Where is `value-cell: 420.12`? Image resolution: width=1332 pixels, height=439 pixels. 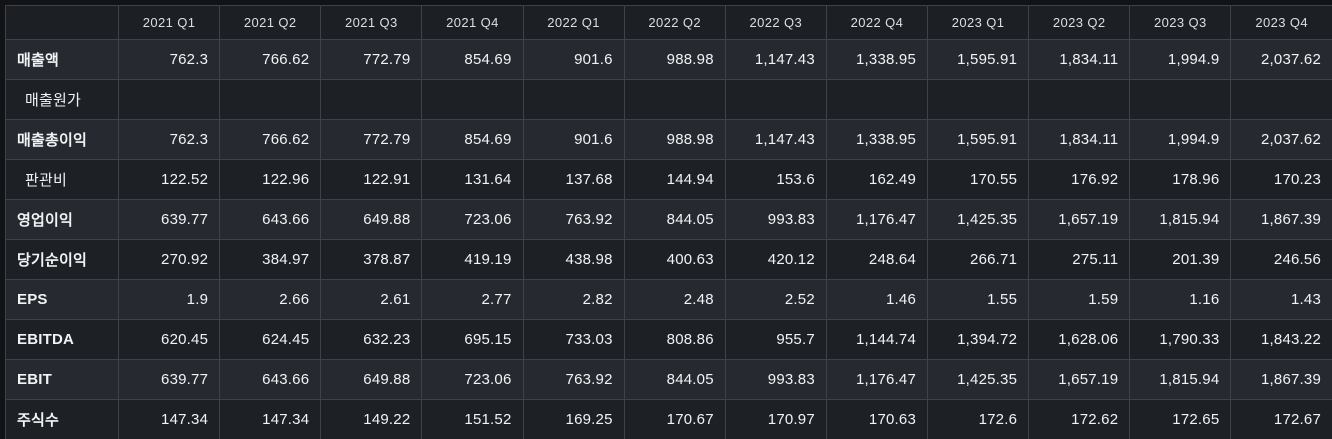 value-cell: 420.12 is located at coordinates (775, 260).